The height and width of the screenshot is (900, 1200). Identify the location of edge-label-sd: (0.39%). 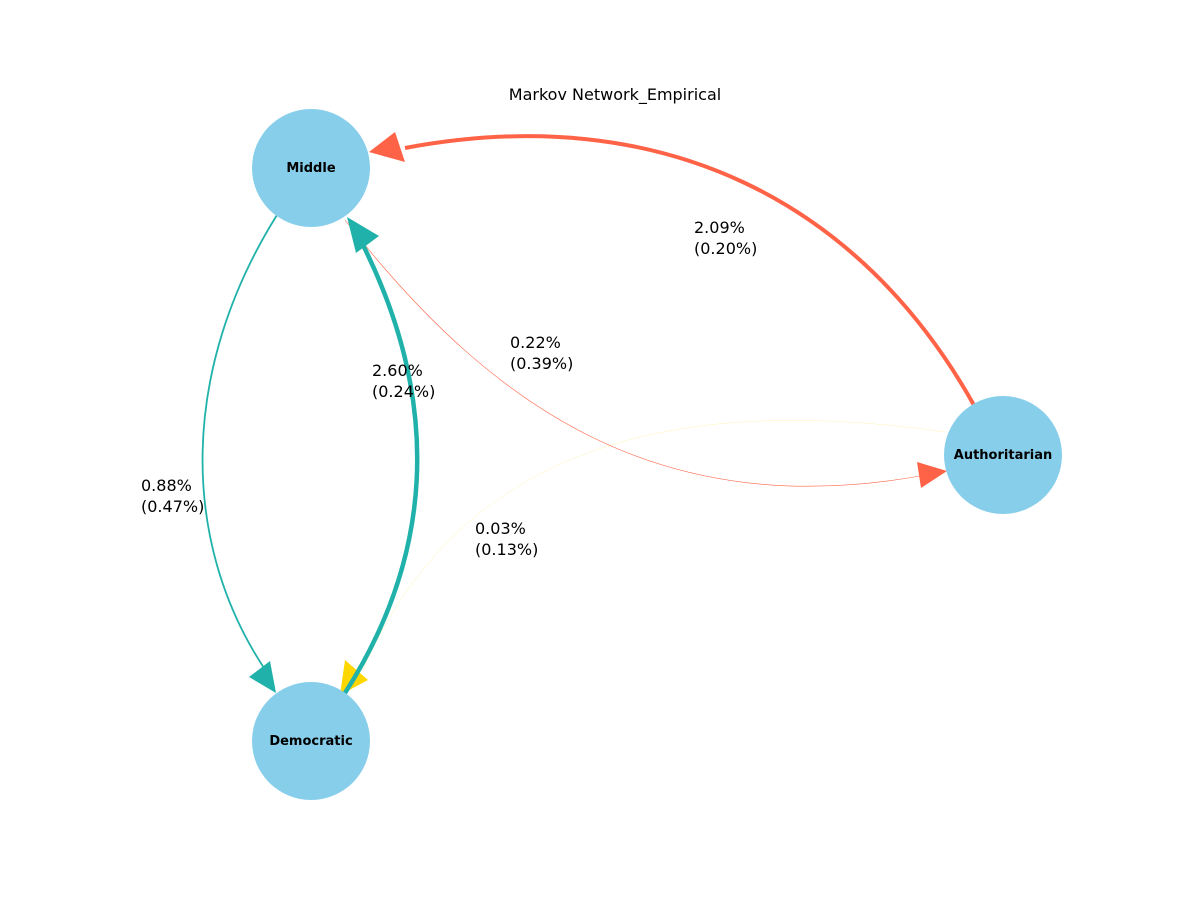
(541, 363).